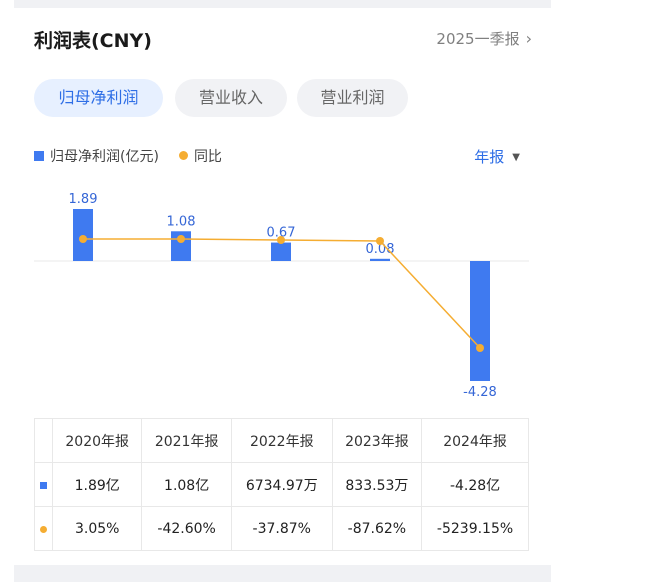 This screenshot has width=660, height=582. What do you see at coordinates (377, 528) in the screenshot?
I see `table-cell: -87.62%` at bounding box center [377, 528].